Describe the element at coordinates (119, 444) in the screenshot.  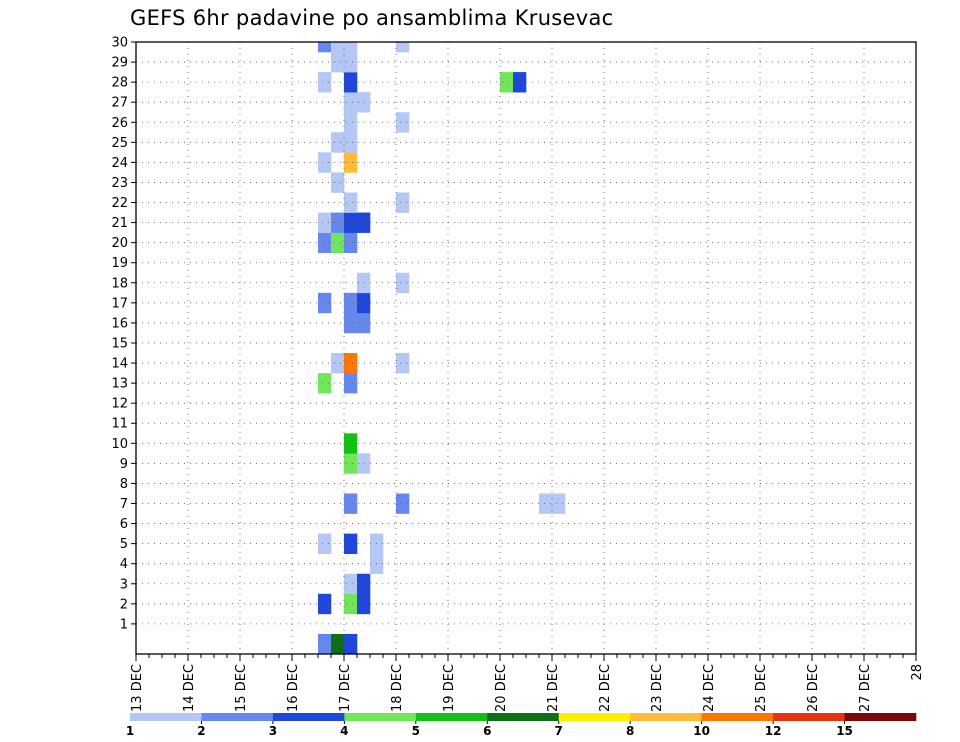
I see `y-tick-label: 10` at that location.